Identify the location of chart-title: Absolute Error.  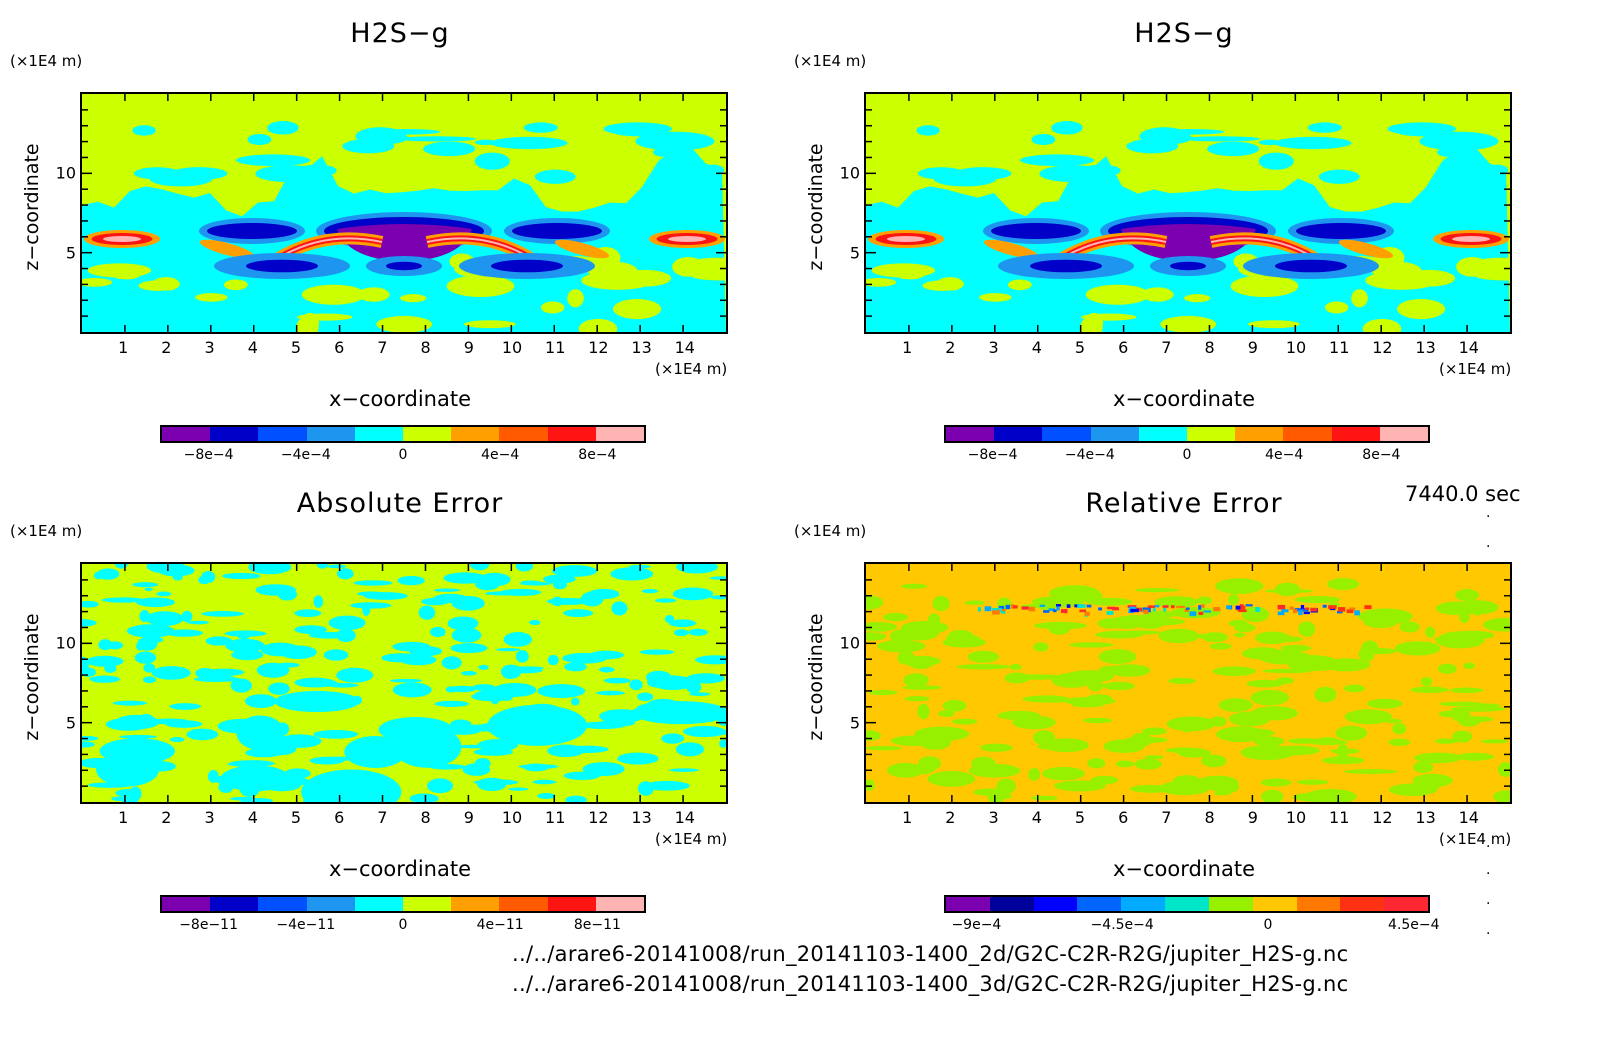
(400, 503).